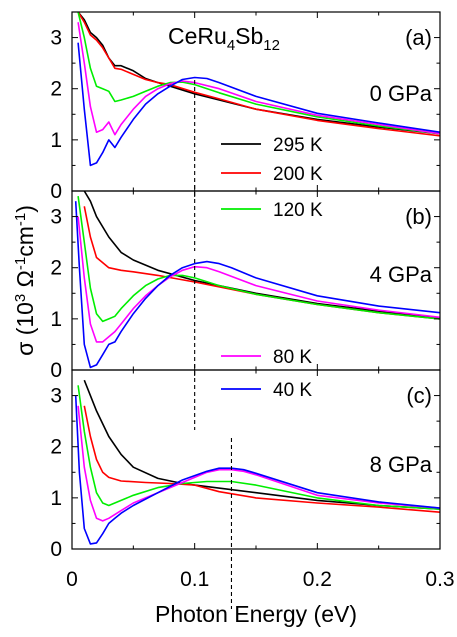 This screenshot has height=637, width=457. I want to click on y-axis-label: σ (103 Ω-1cm-1), so click(25, 280).